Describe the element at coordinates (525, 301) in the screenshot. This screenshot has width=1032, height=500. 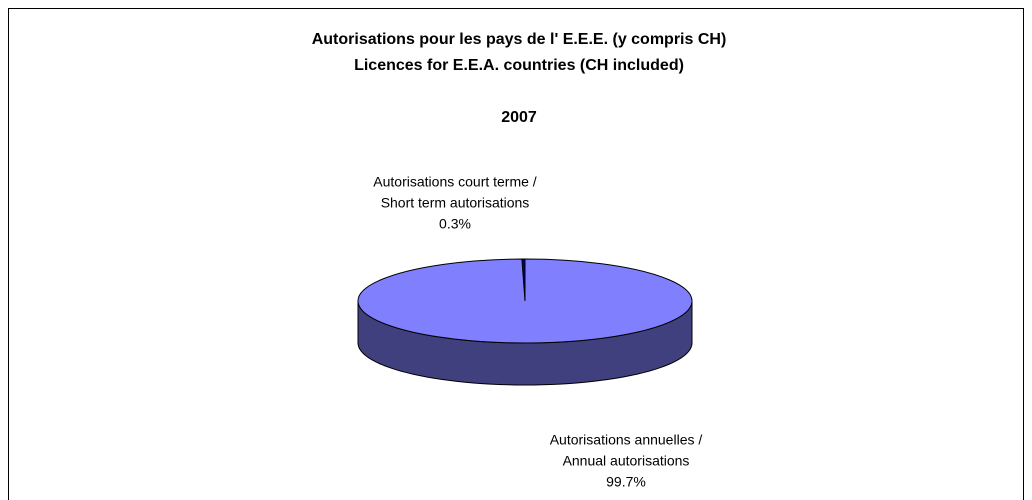
I see `pie-slice` at that location.